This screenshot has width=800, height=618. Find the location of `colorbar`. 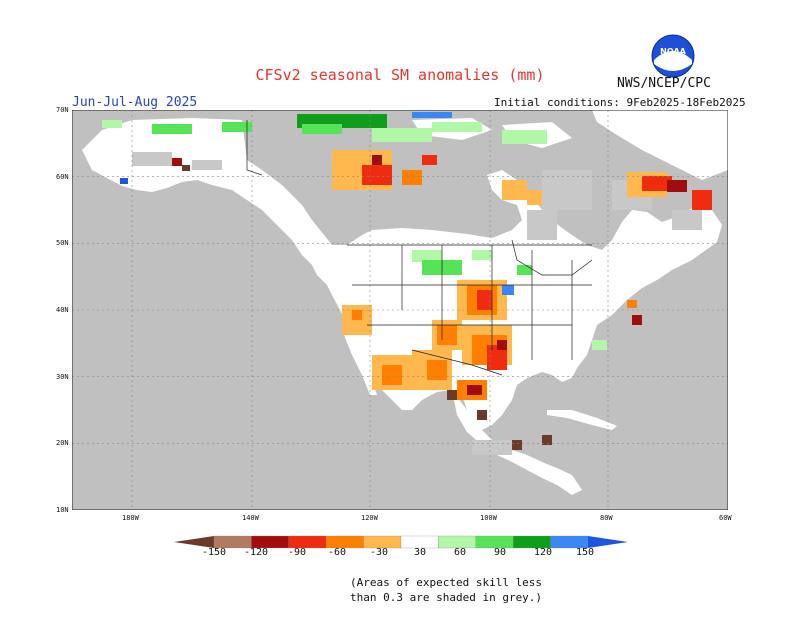

colorbar is located at coordinates (401, 542).